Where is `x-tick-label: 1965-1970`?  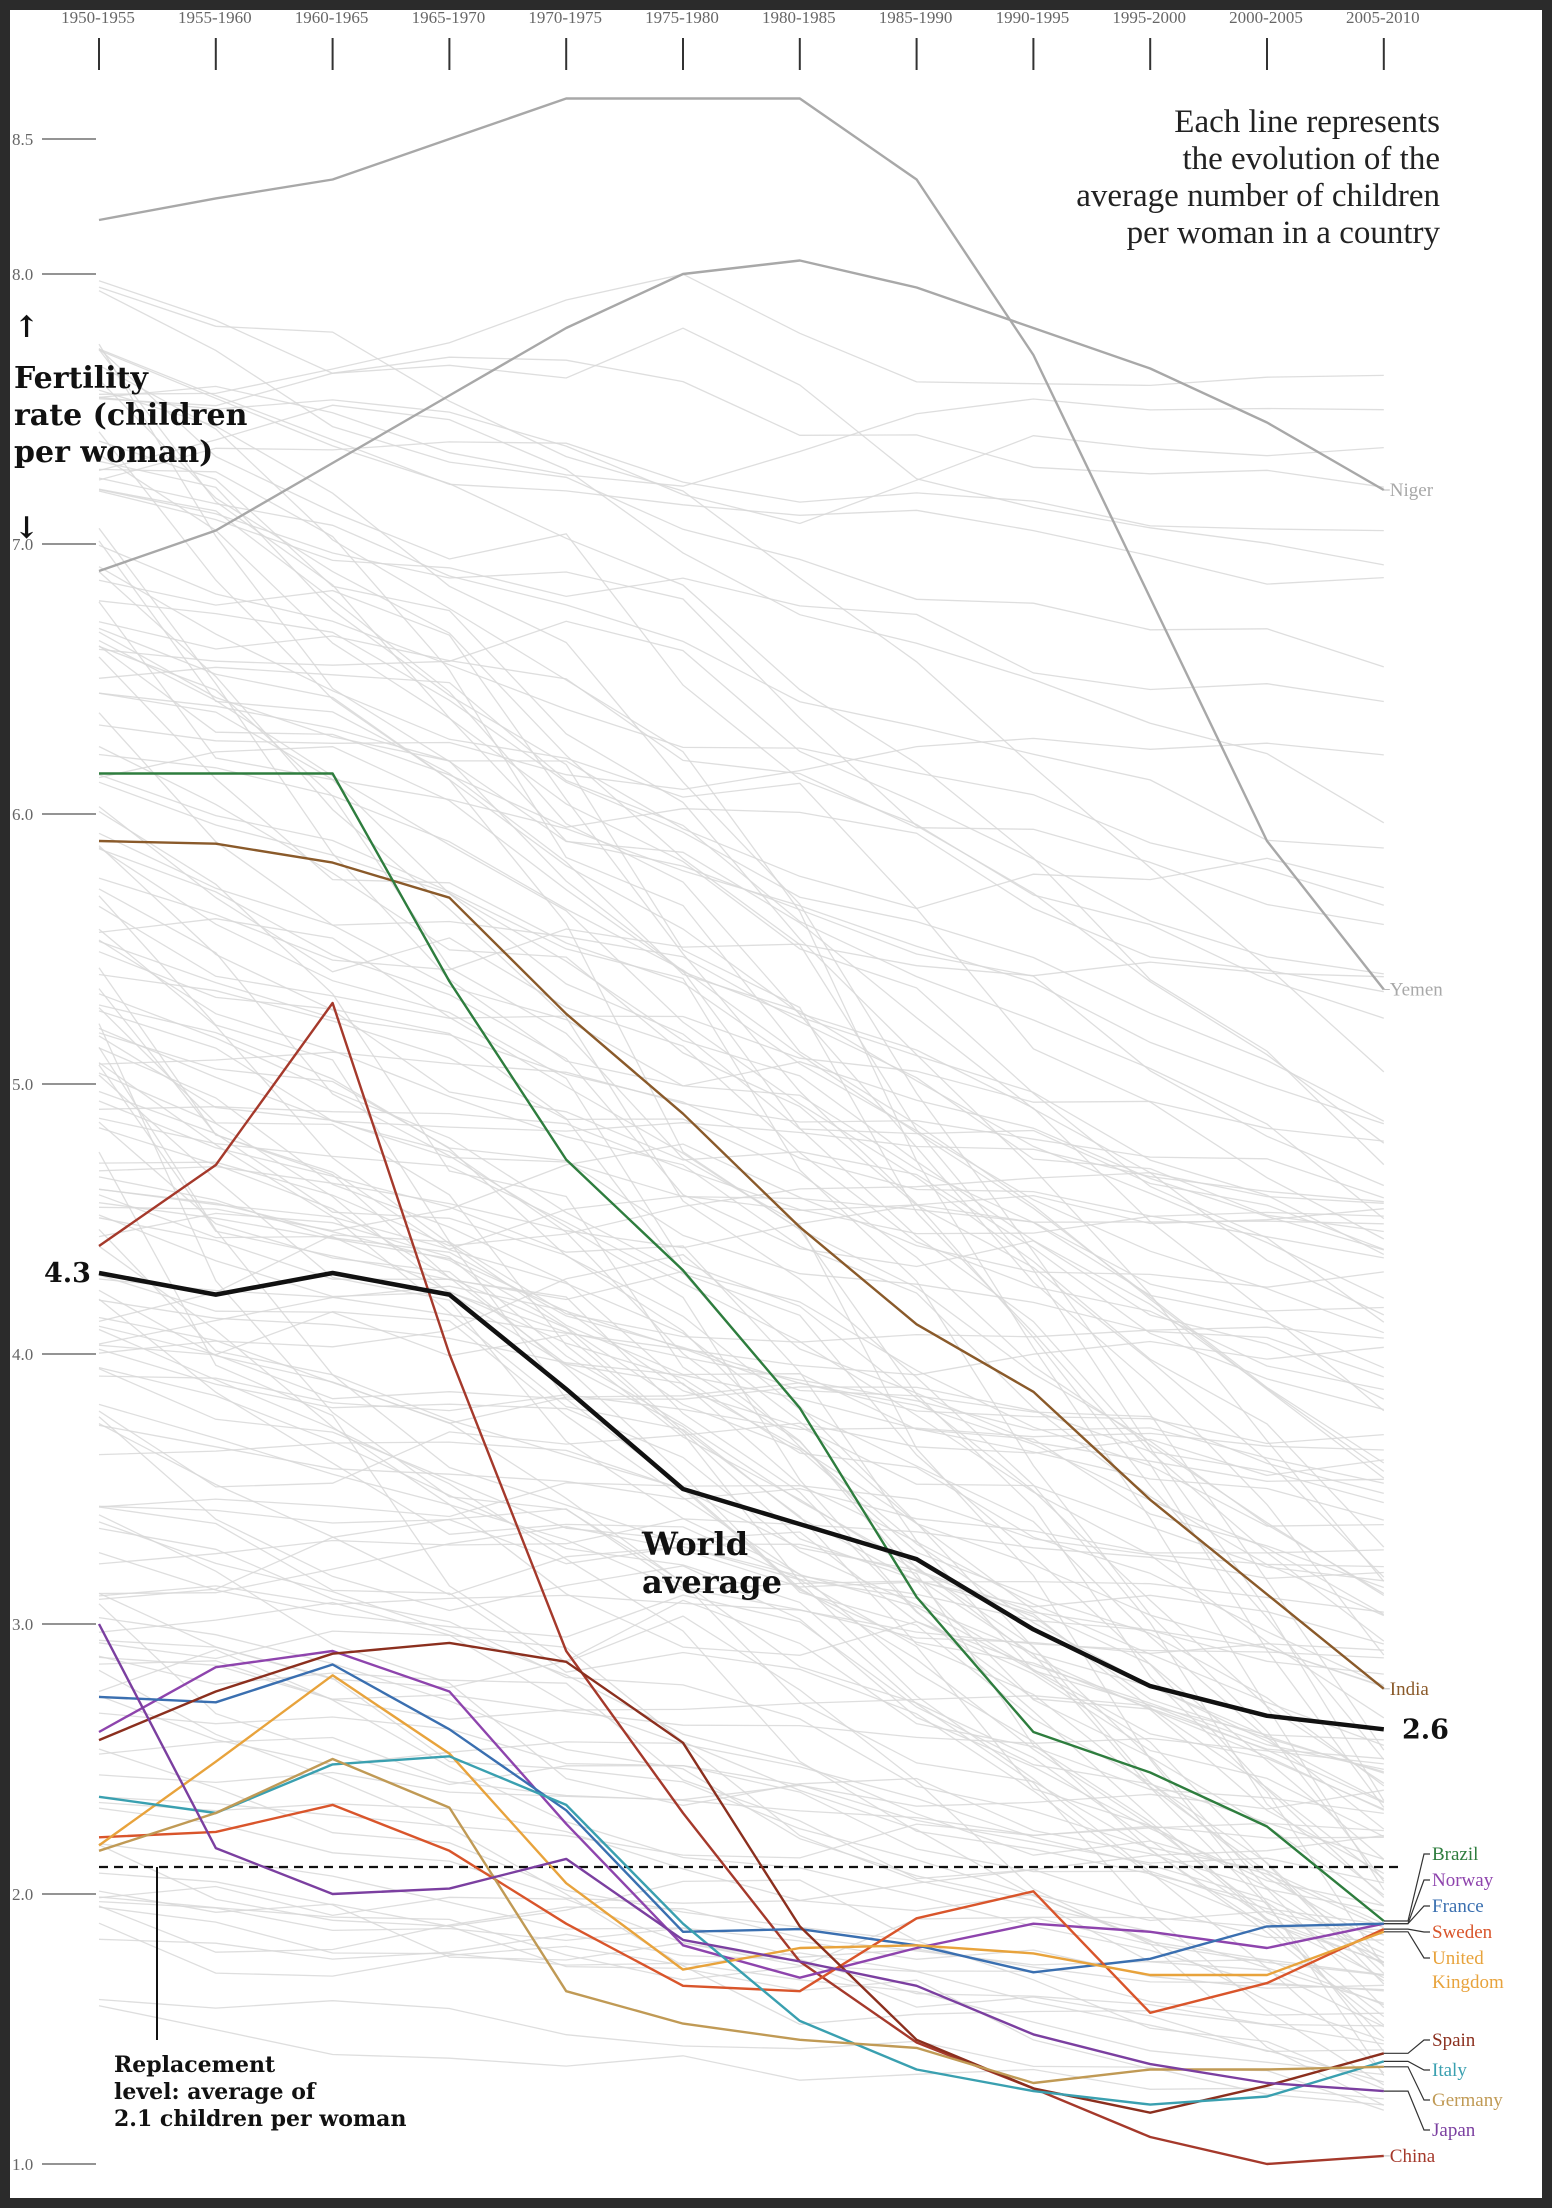
x-tick-label: 1965-1970 is located at coordinates (449, 18).